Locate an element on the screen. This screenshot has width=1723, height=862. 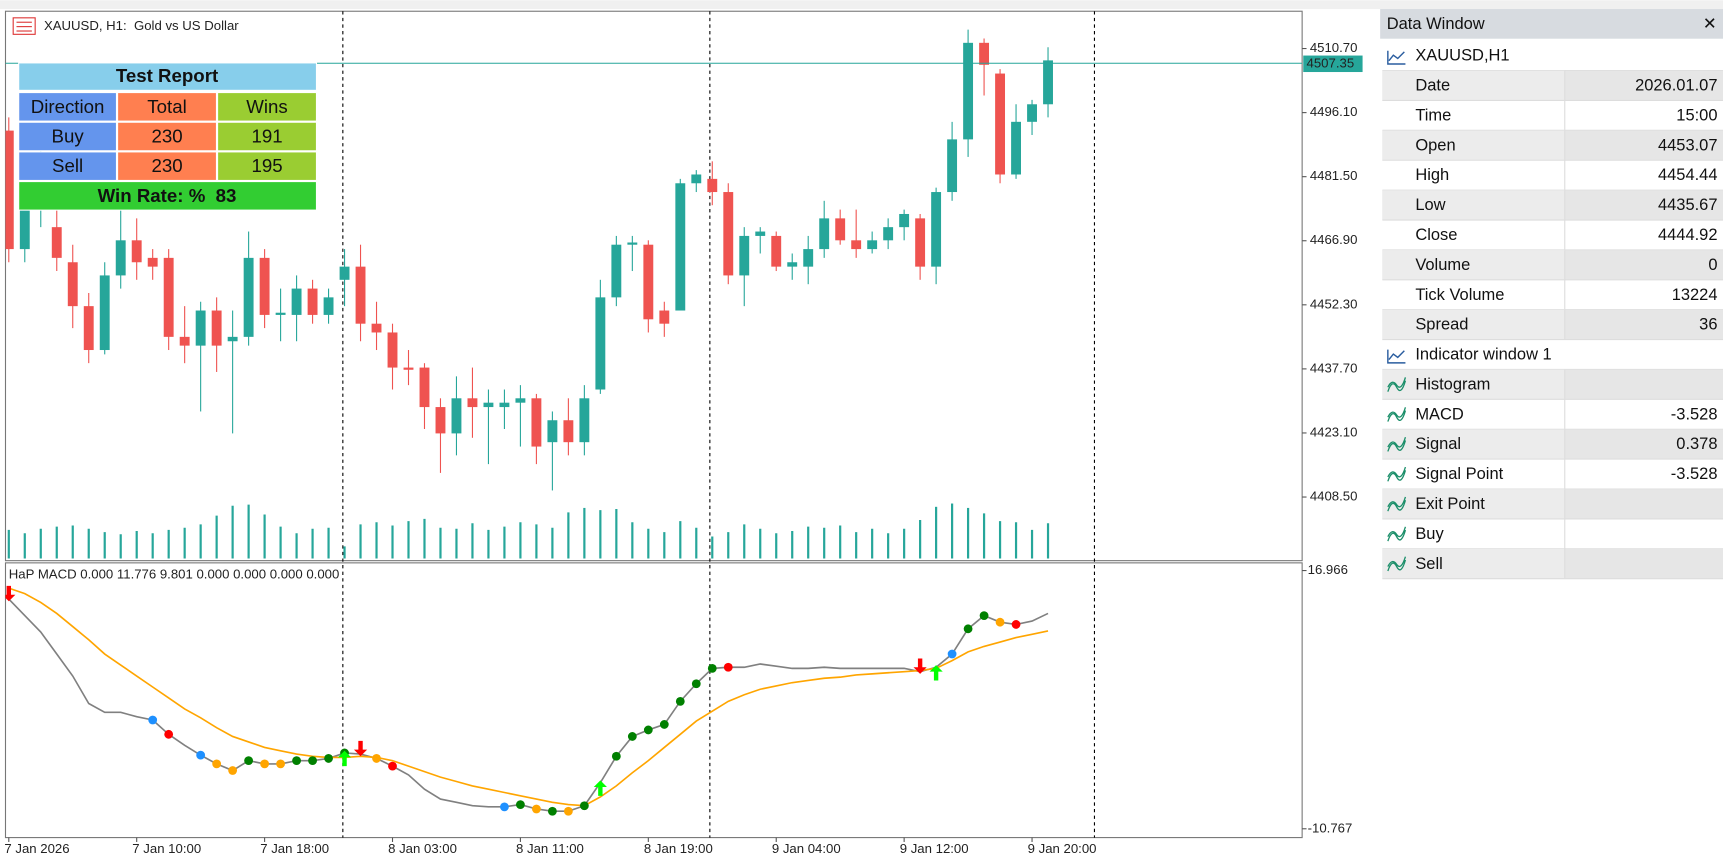
row-label: Open is located at coordinates (1435, 145).